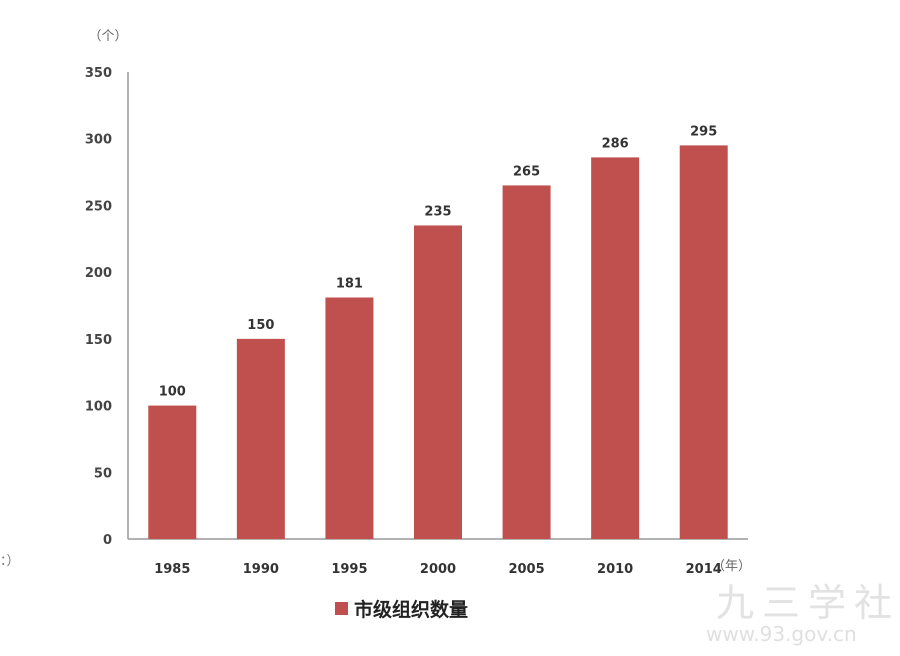  What do you see at coordinates (437, 211) in the screenshot?
I see `data-label: 235` at bounding box center [437, 211].